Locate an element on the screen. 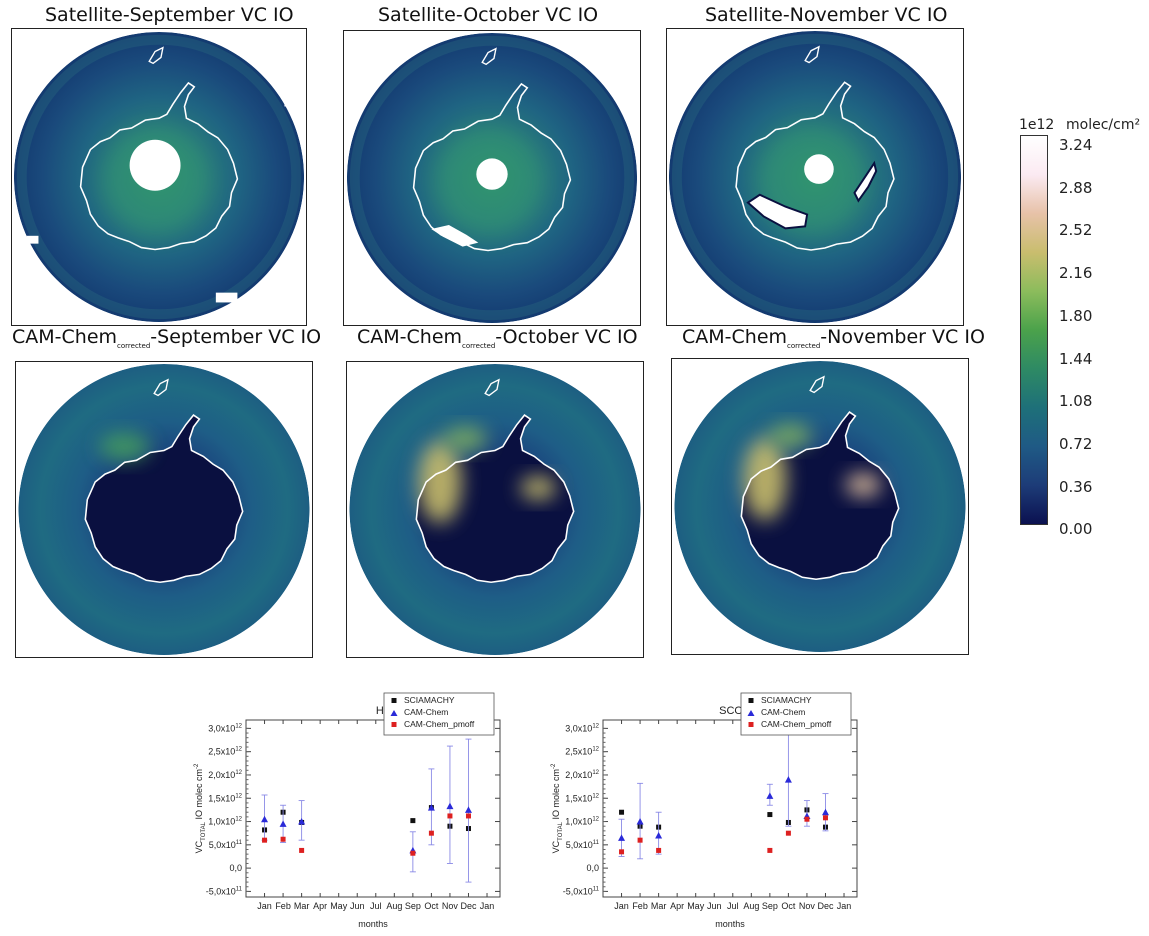 The height and width of the screenshot is (936, 1149). colorbar-tick-label: 0.36 is located at coordinates (1076, 486).